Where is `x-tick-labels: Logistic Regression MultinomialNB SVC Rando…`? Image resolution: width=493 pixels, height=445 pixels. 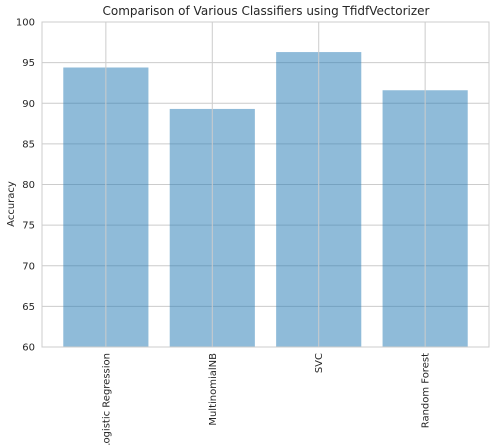 x-tick-labels: Logistic Regression MultinomialNB SVC Rando… is located at coordinates (266, 399).